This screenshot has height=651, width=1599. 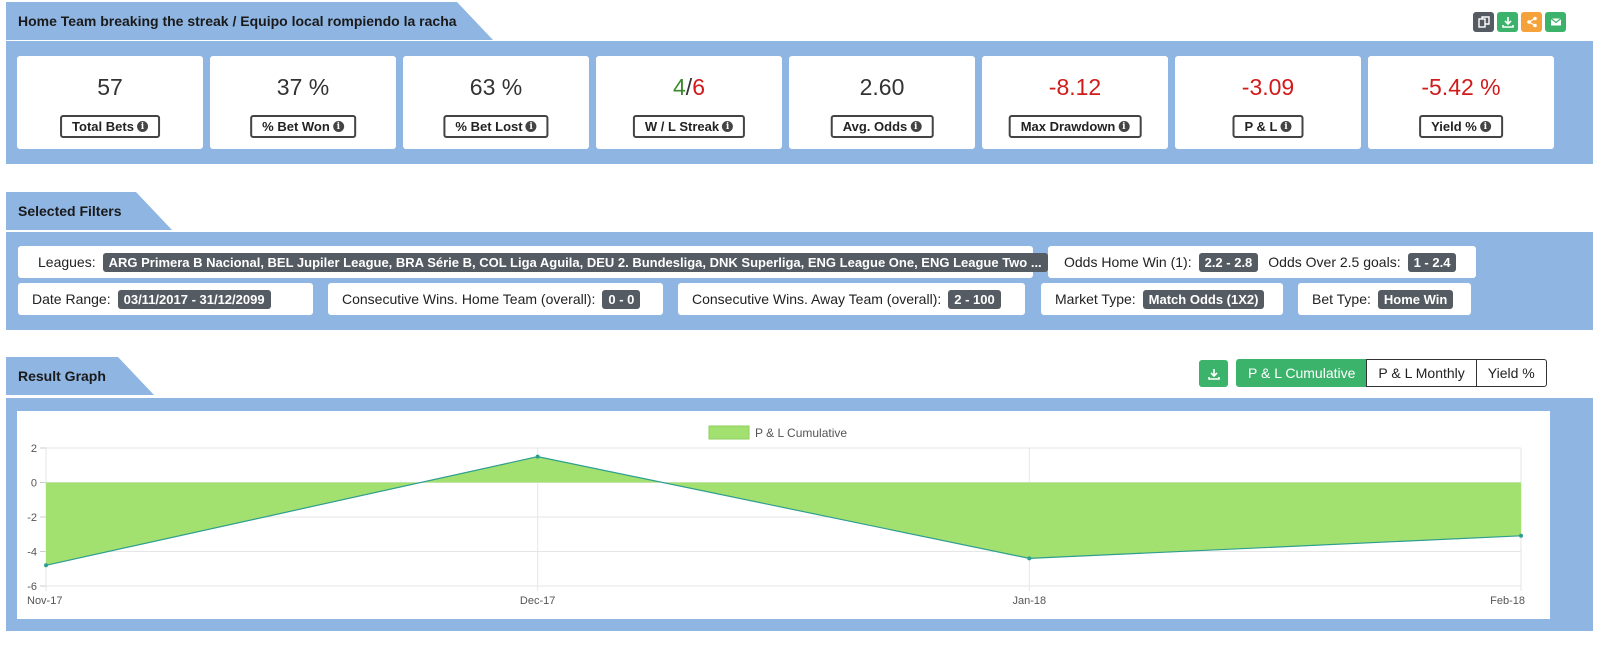 I want to click on filter-value: 03/11/2017 - 31/12/2099, so click(x=194, y=299).